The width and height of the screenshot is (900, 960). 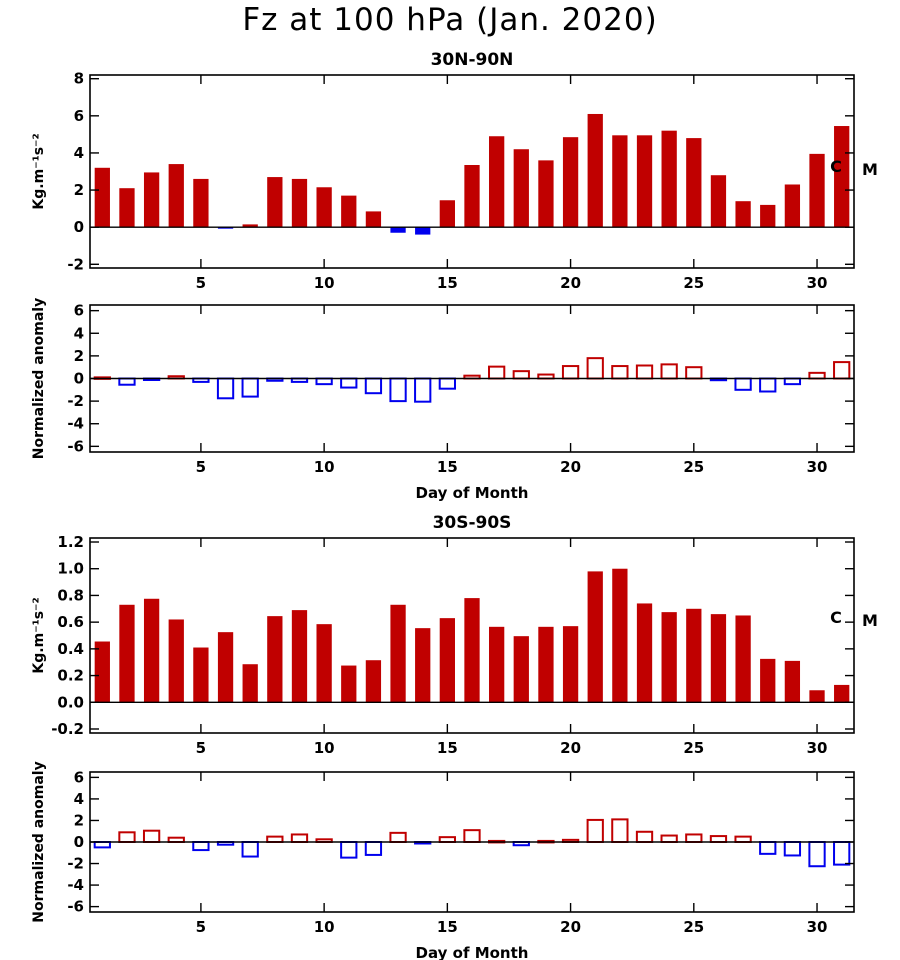 What do you see at coordinates (70, 542) in the screenshot?
I see `y-tick-label: 1.2` at bounding box center [70, 542].